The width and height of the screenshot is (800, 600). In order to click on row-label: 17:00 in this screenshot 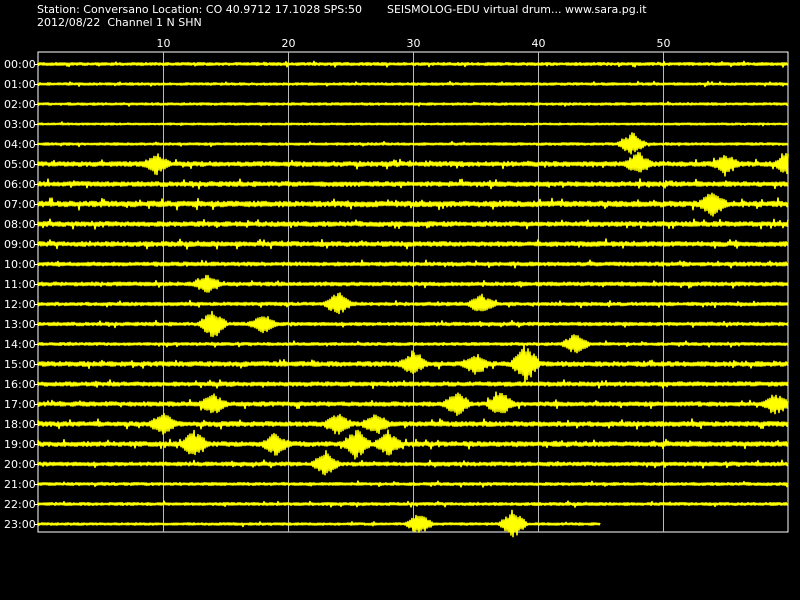, I will do `click(20, 404)`.